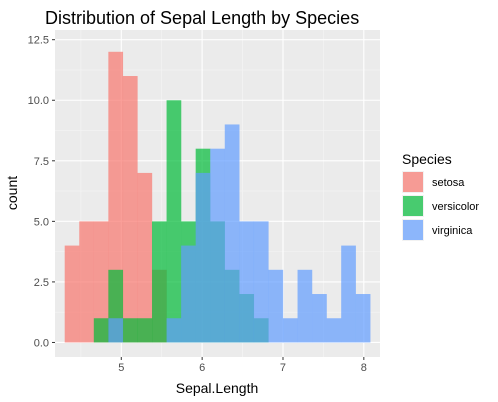 The image size is (498, 402). I want to click on y-tick-label: 7.5, so click(41, 162).